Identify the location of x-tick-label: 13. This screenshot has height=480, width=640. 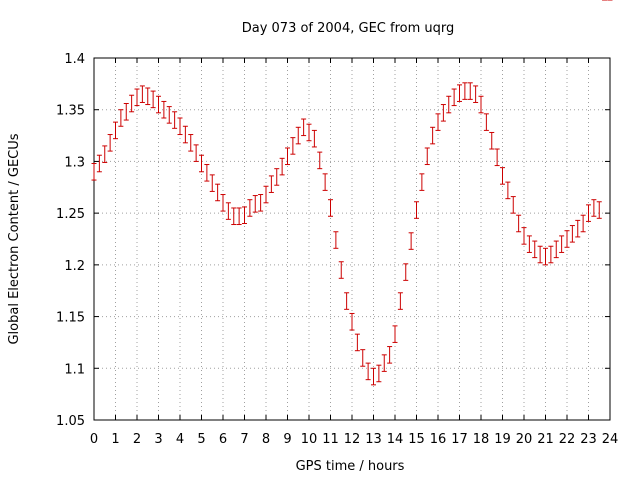
(373, 439).